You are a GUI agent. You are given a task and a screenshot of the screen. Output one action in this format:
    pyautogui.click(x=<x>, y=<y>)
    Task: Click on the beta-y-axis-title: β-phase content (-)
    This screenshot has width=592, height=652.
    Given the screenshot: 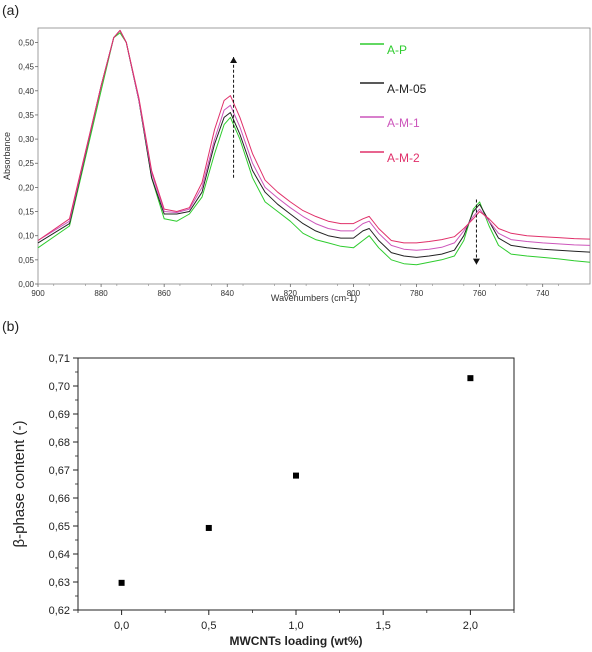 What is the action you would take?
    pyautogui.click(x=19, y=483)
    